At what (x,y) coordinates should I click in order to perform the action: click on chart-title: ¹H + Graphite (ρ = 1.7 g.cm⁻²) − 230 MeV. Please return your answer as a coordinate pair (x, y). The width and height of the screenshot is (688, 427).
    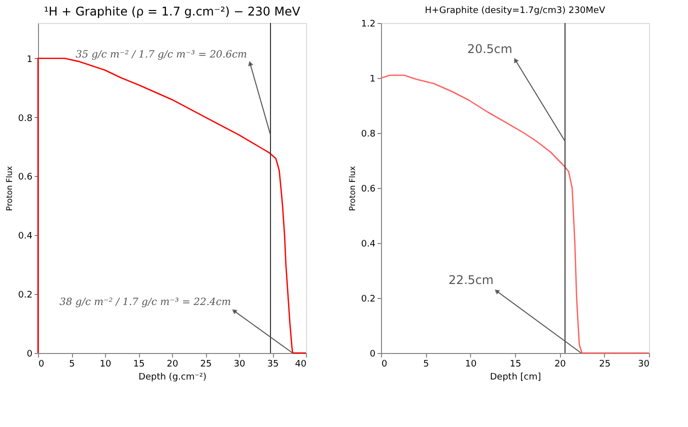
    Looking at the image, I should click on (172, 11).